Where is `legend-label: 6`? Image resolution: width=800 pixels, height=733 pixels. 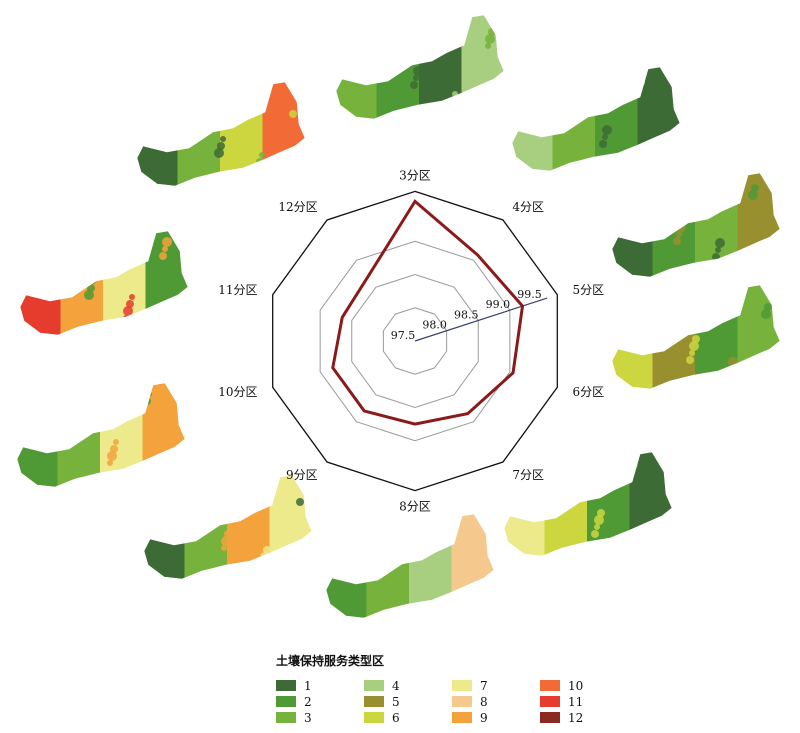 legend-label: 6 is located at coordinates (396, 718).